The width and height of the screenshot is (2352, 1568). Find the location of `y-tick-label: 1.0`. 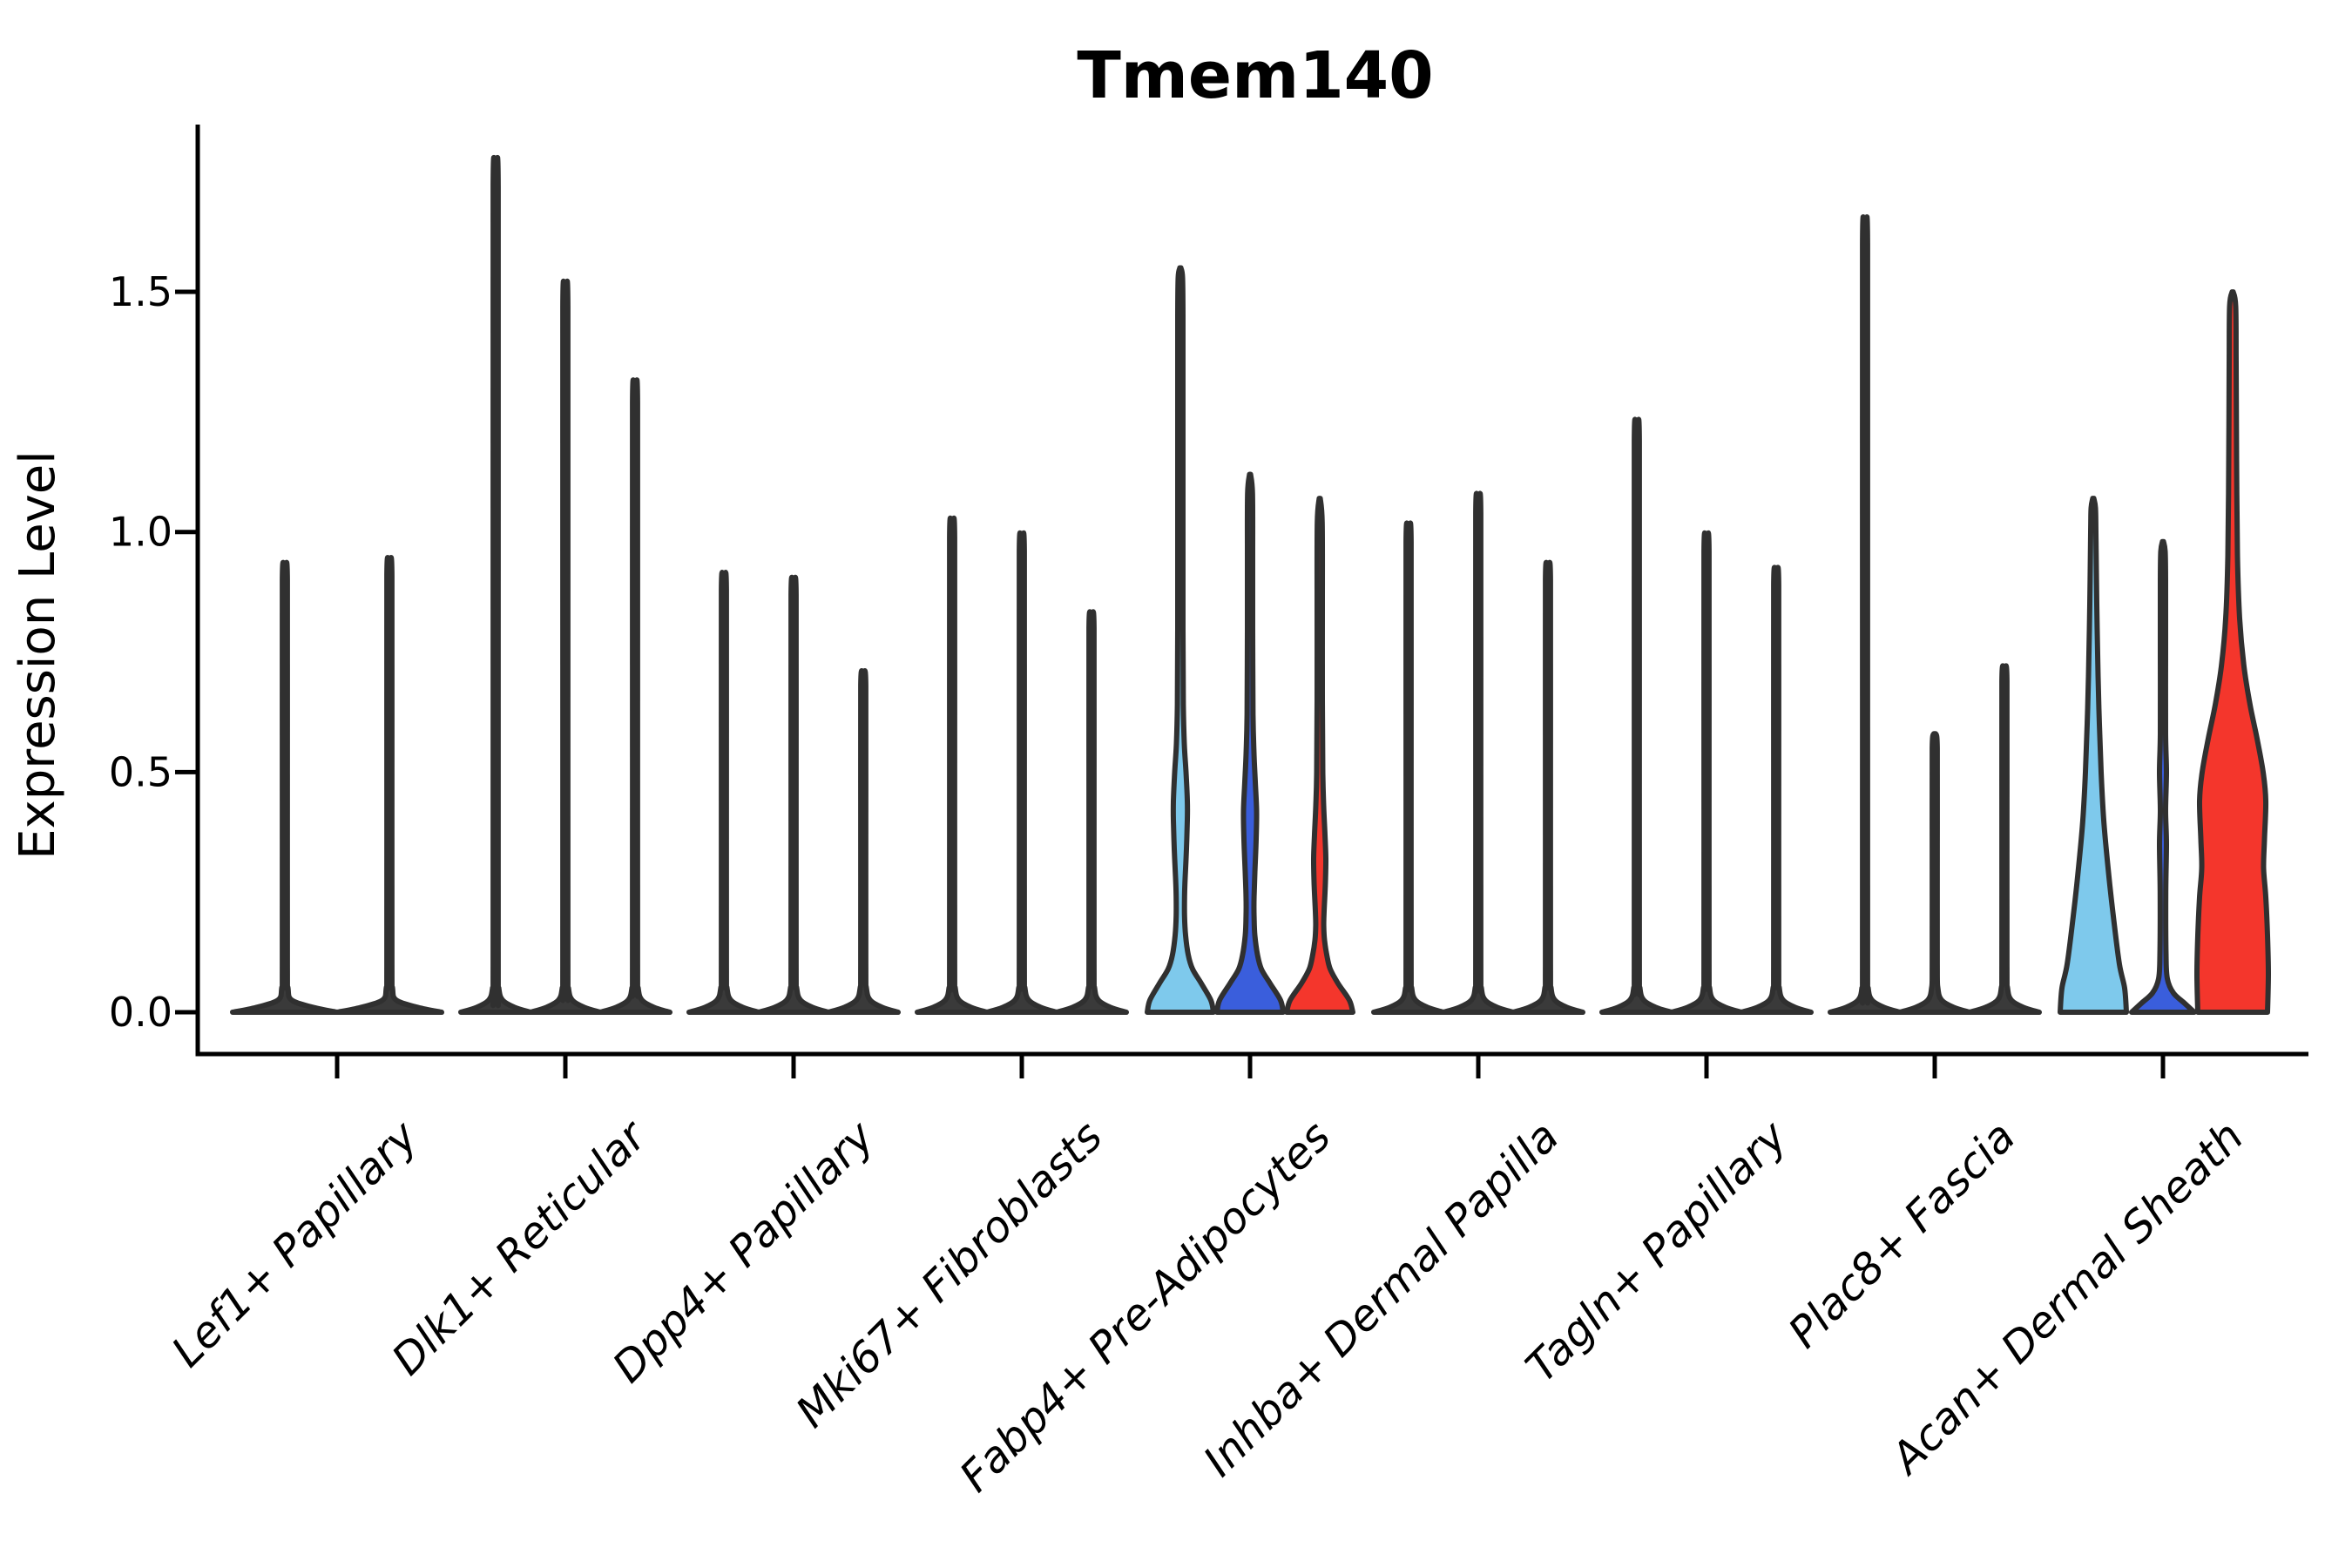

y-tick-label: 1.0 is located at coordinates (140, 532).